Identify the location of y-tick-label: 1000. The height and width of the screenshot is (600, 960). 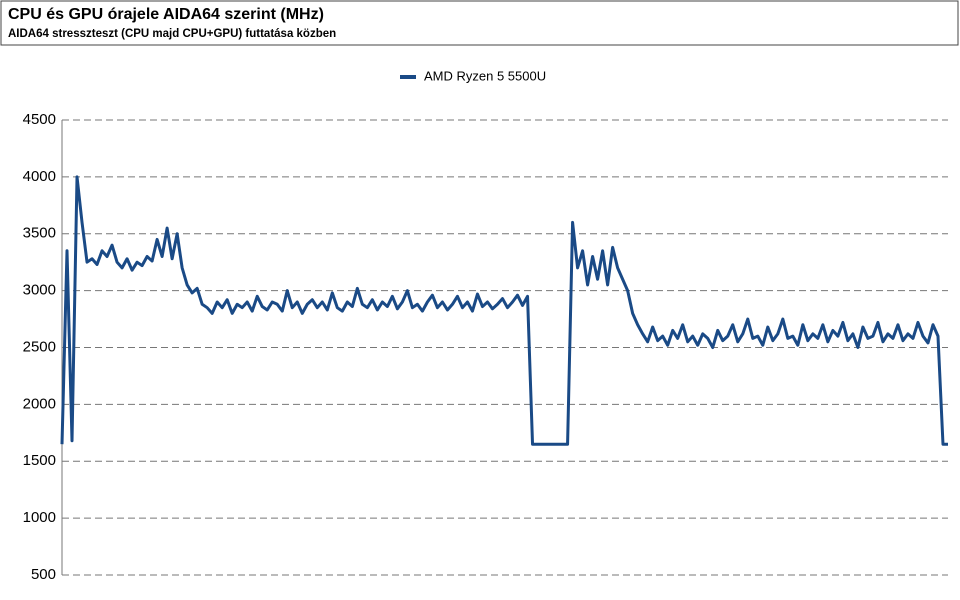
(39, 517).